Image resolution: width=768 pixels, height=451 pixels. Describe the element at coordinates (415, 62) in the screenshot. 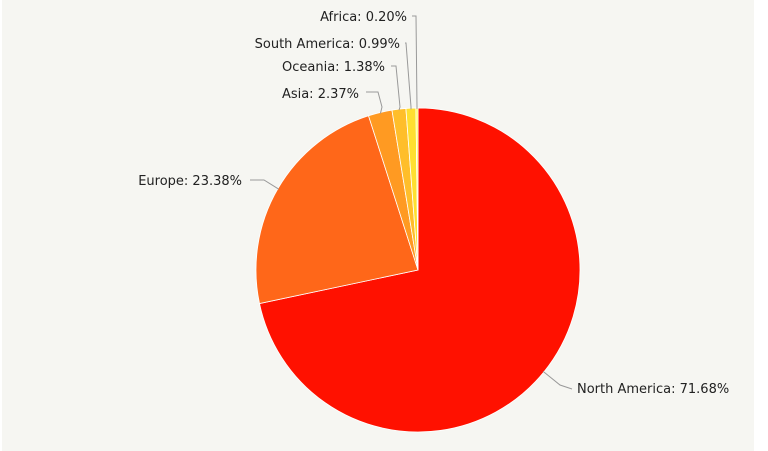

I see `leader-line-africa` at that location.